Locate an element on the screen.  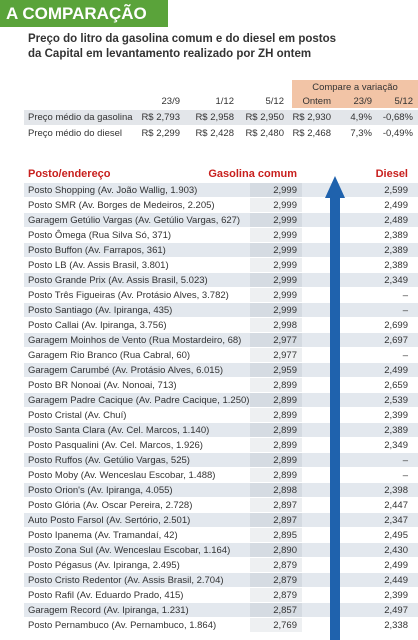
summary-value: R$ 2,428 is located at coordinates (214, 133).